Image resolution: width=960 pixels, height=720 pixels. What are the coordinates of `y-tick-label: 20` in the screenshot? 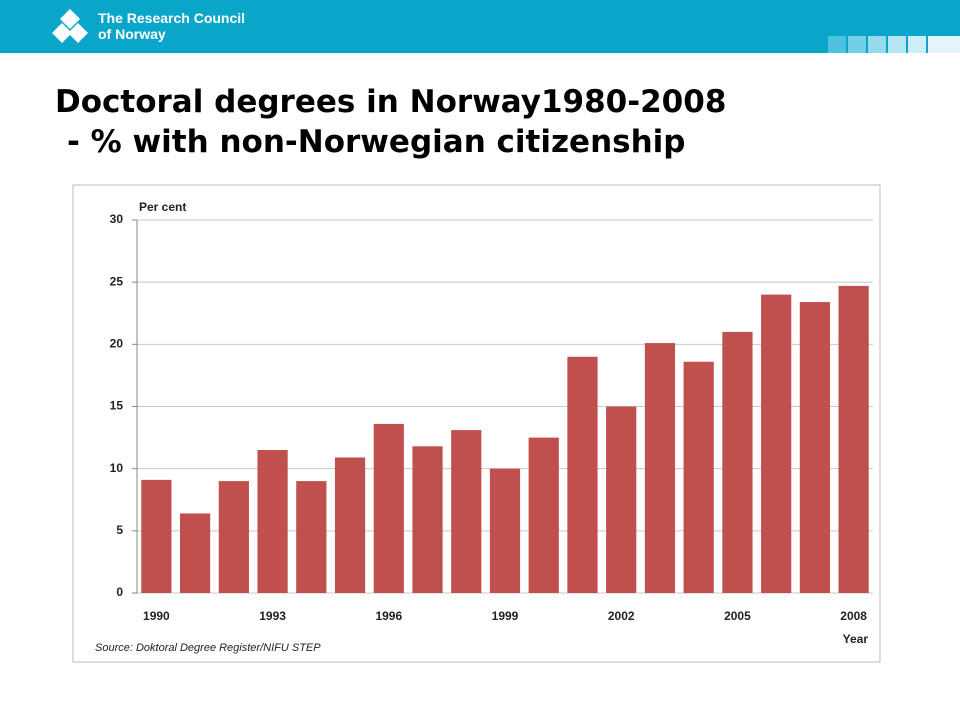 It's located at (117, 344).